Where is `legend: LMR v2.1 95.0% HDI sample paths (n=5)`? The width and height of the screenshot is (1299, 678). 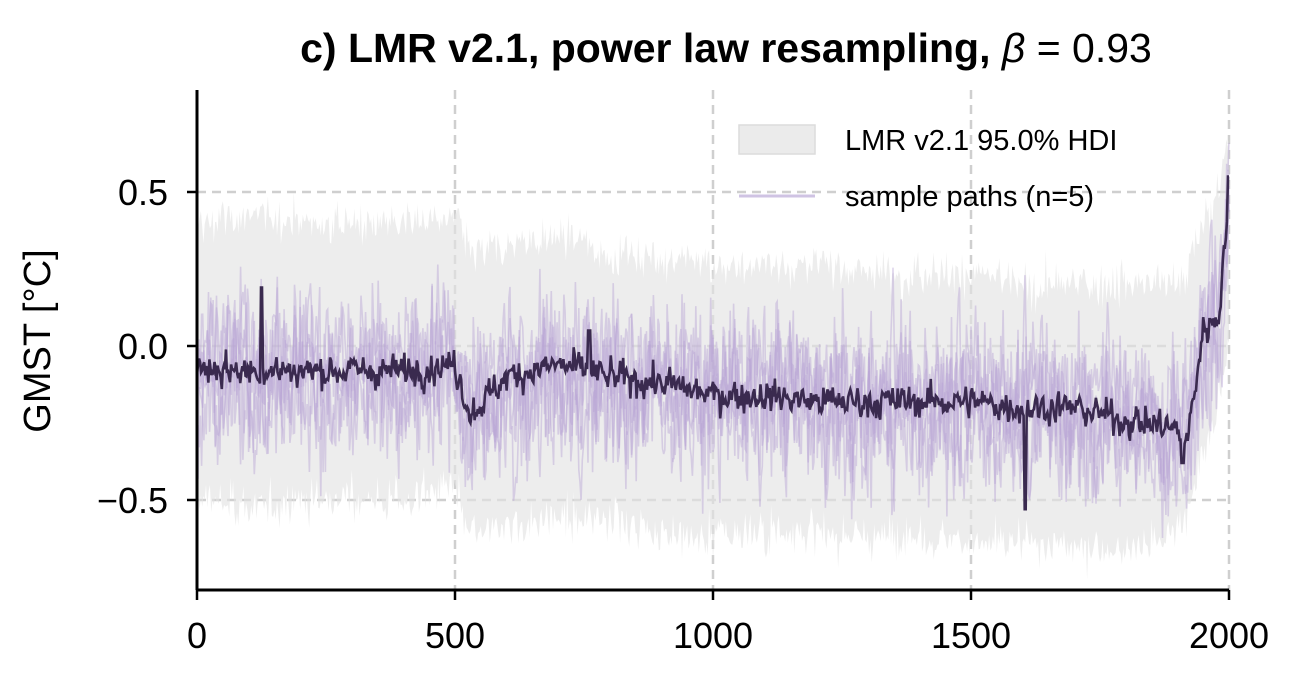
legend: LMR v2.1 95.0% HDI sample paths (n=5) is located at coordinates (927, 168).